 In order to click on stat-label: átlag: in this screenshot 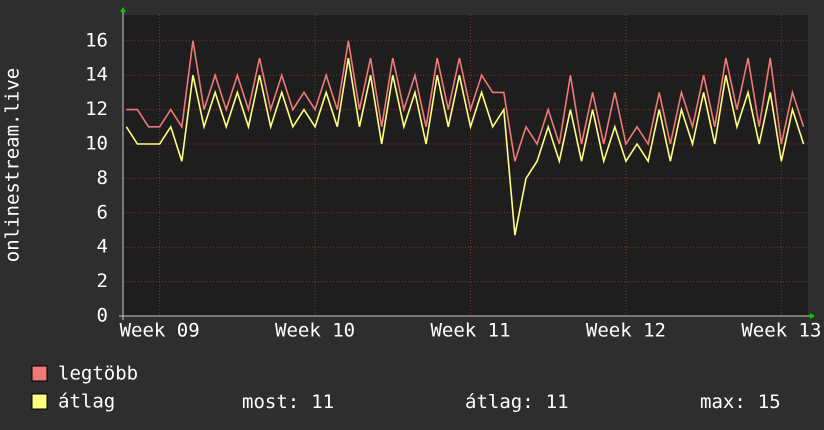, I will do `click(499, 402)`.